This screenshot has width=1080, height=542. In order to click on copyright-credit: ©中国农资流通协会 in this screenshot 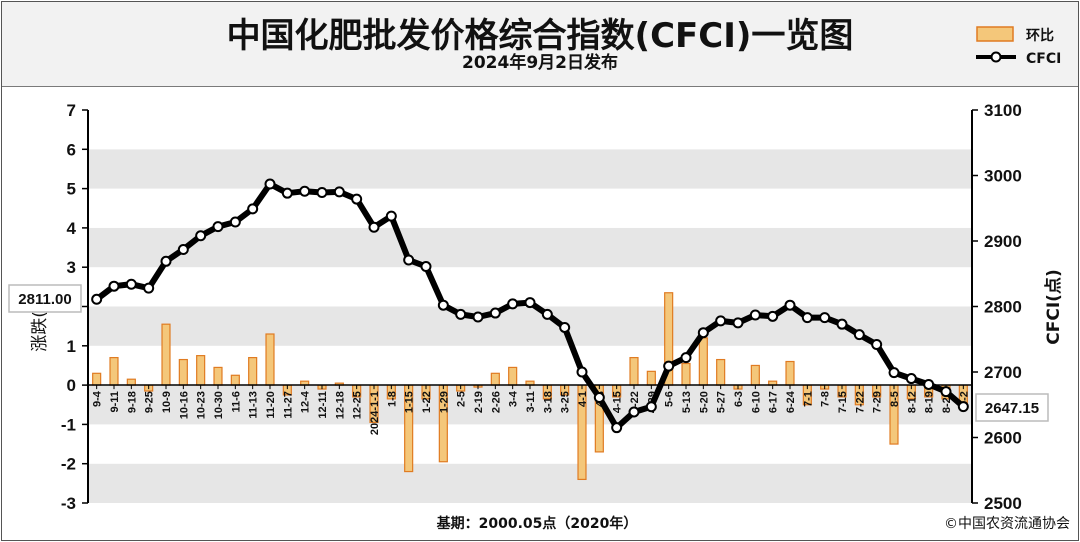, I will do `click(1007, 524)`.